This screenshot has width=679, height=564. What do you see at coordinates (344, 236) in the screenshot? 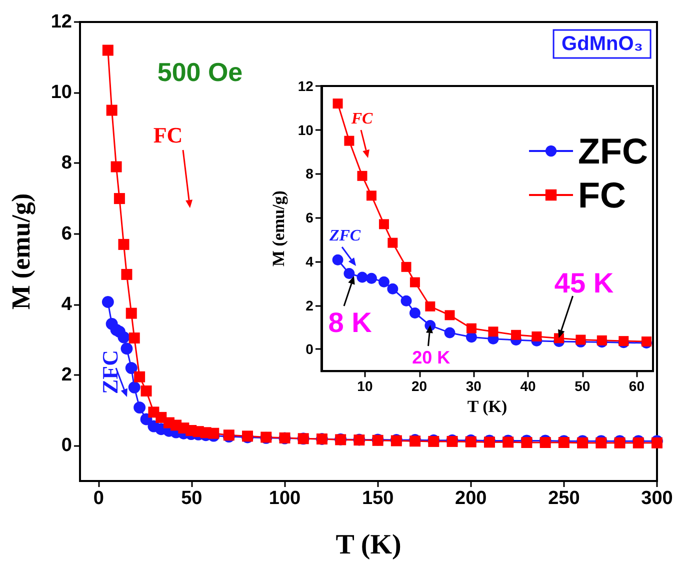
I see `annotation: ZFC` at bounding box center [344, 236].